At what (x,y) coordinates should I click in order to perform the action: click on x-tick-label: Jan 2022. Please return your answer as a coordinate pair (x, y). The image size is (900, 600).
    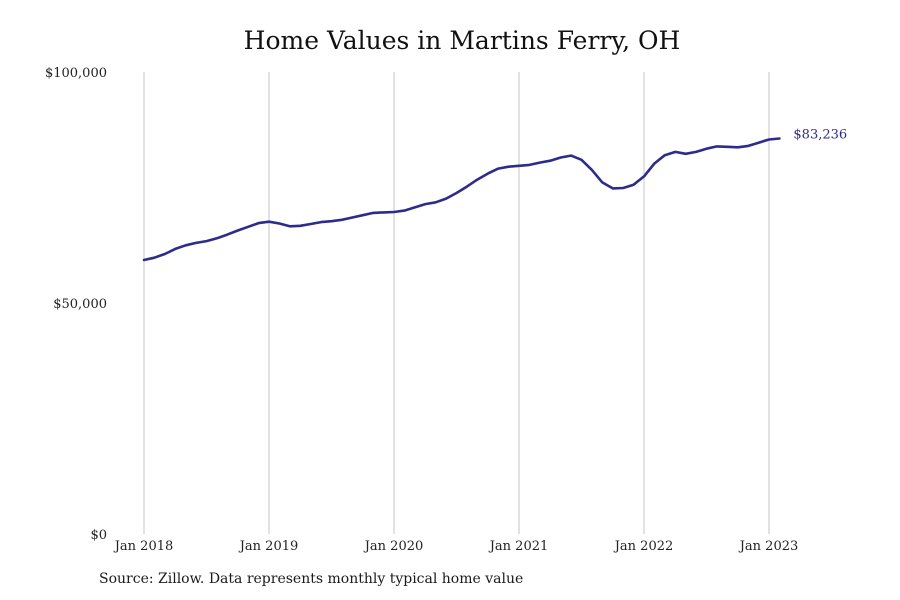
    Looking at the image, I should click on (643, 546).